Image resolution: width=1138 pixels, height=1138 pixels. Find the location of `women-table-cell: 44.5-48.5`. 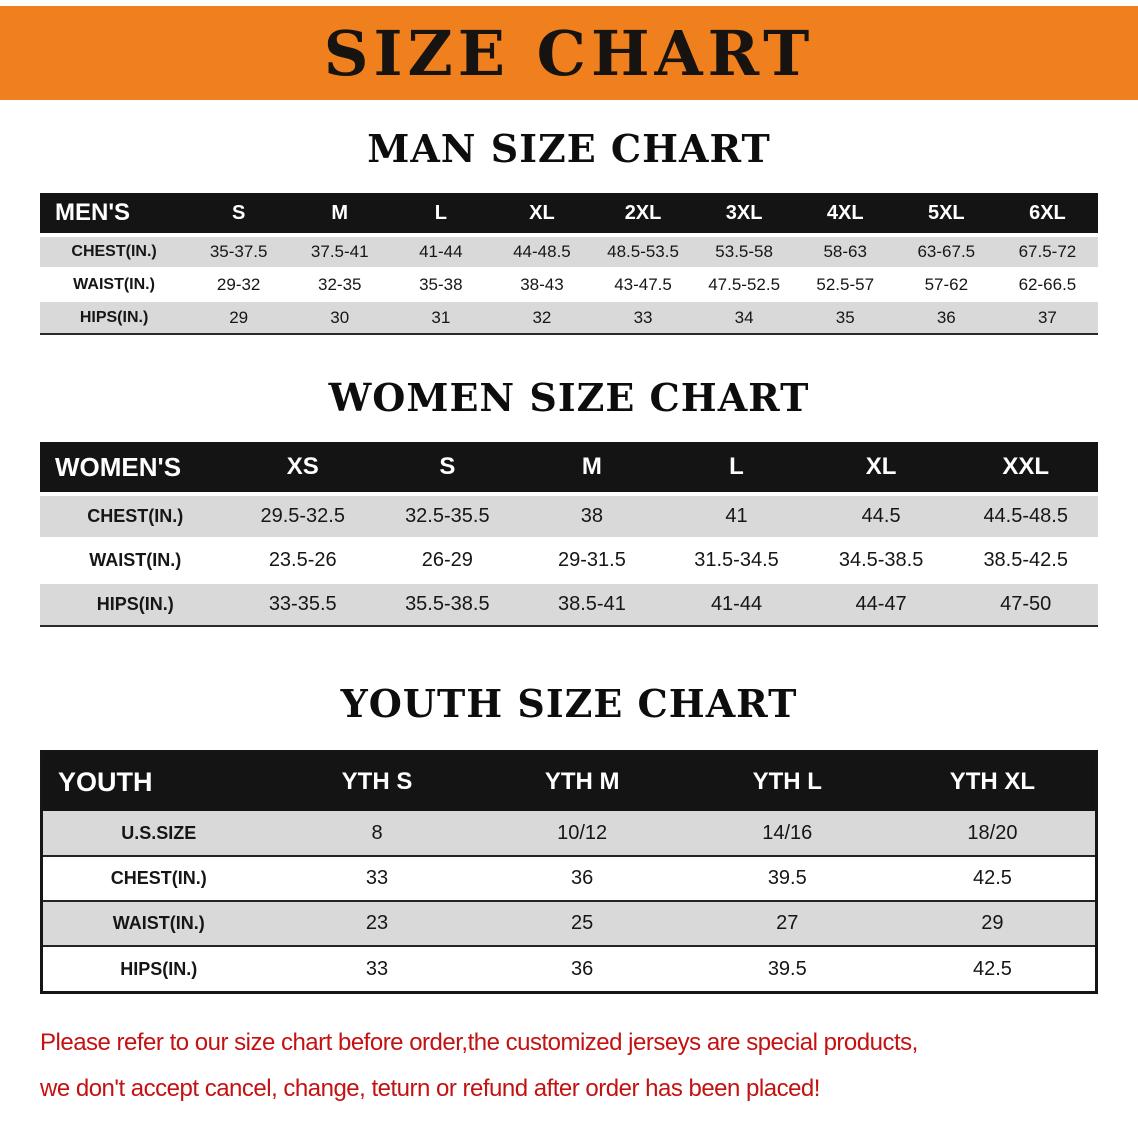

women-table-cell: 44.5-48.5 is located at coordinates (1025, 517).